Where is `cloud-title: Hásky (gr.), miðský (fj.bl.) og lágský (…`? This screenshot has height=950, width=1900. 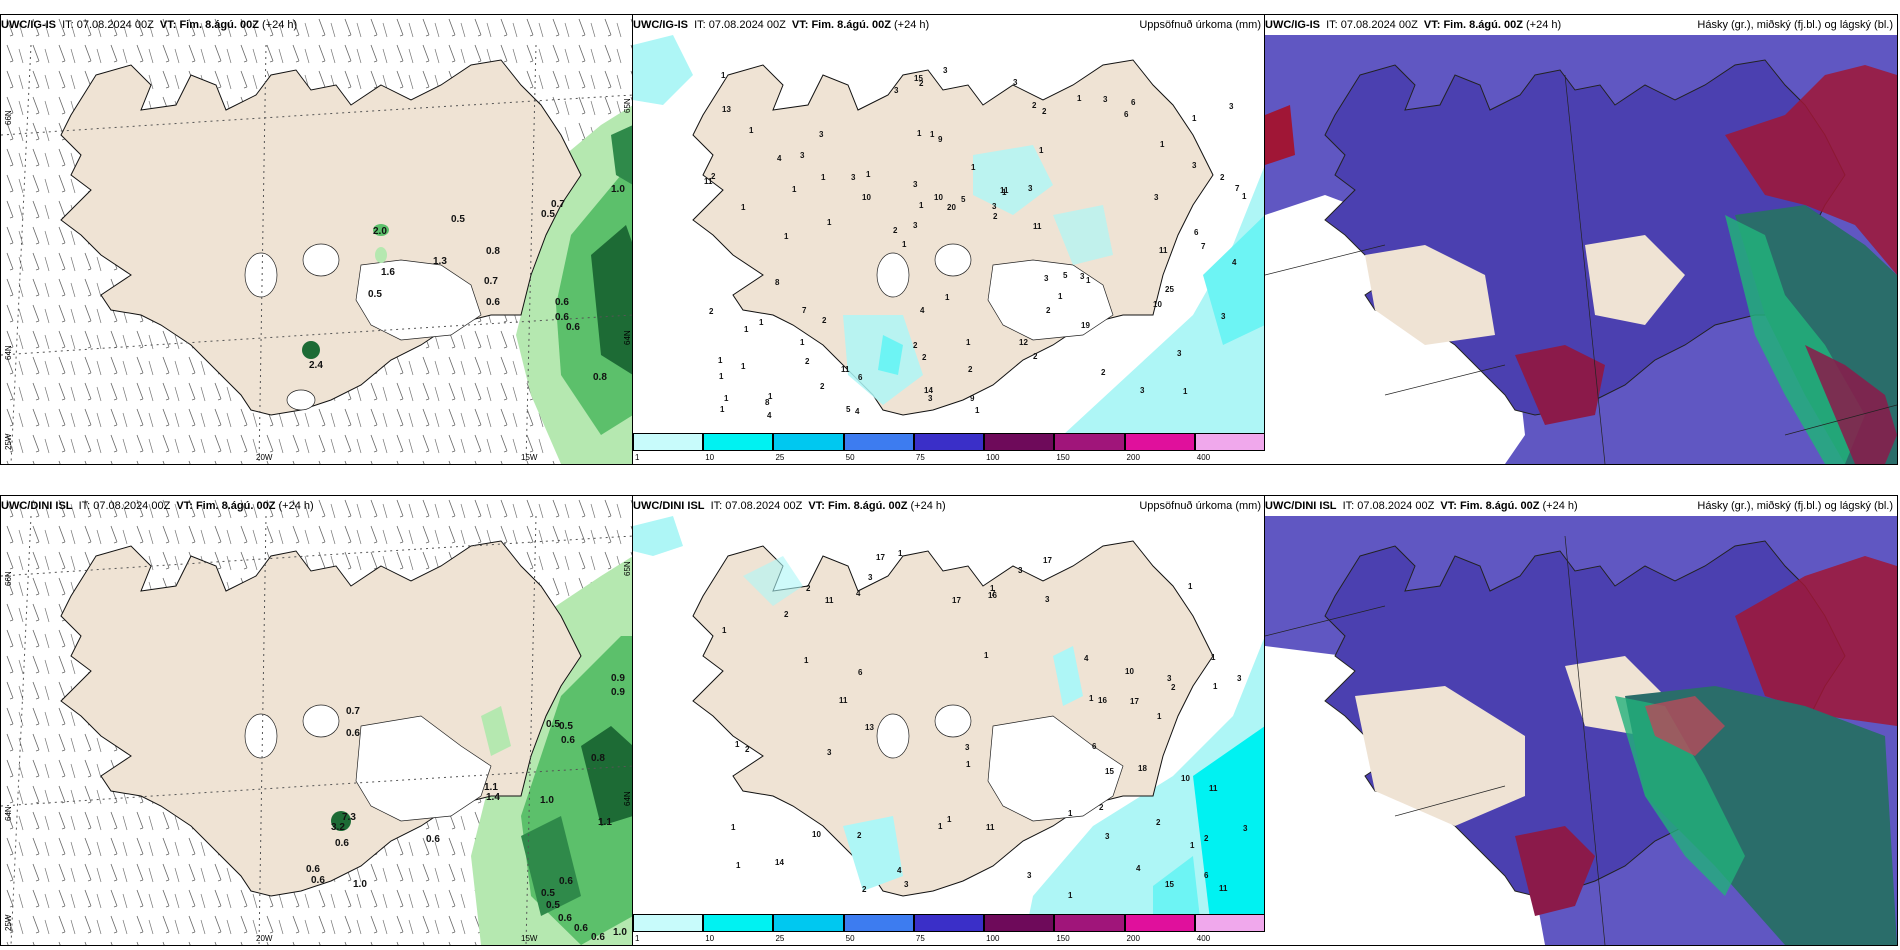
cloud-title: Hásky (gr.), miðský (fj.bl.) og lágský (… is located at coordinates (1795, 25).